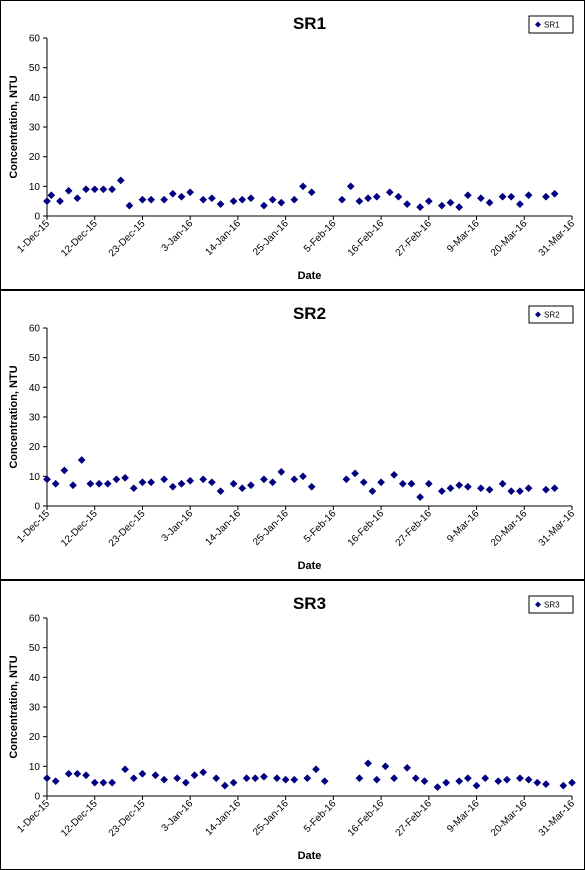 Image resolution: width=585 pixels, height=870 pixels. What do you see at coordinates (35, 68) in the screenshot?
I see `y-tick-label: 50` at bounding box center [35, 68].